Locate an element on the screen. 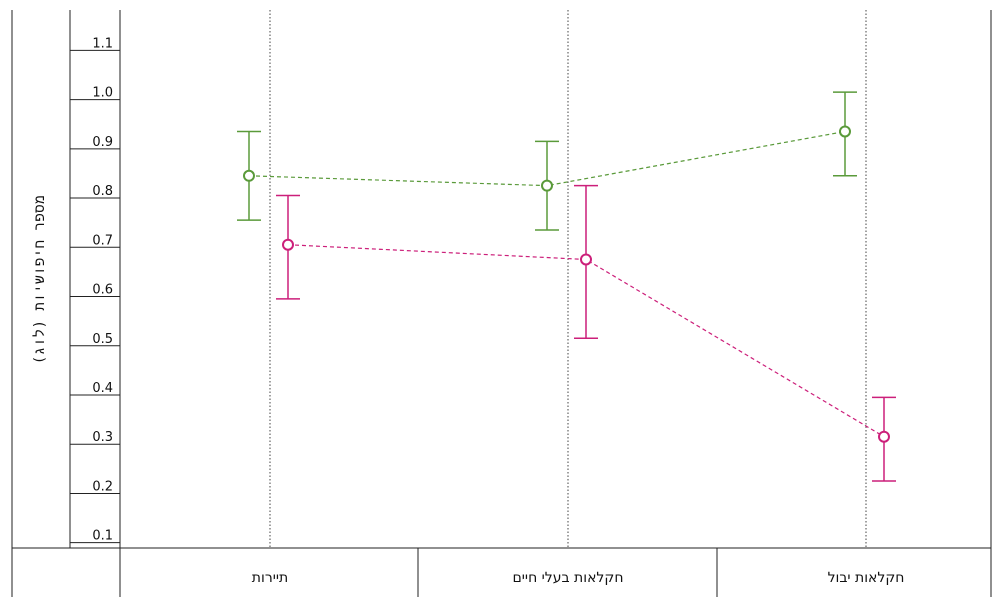 Image resolution: width=1003 pixels, height=603 pixels. y-tick-label: 0.5 is located at coordinates (102, 339).